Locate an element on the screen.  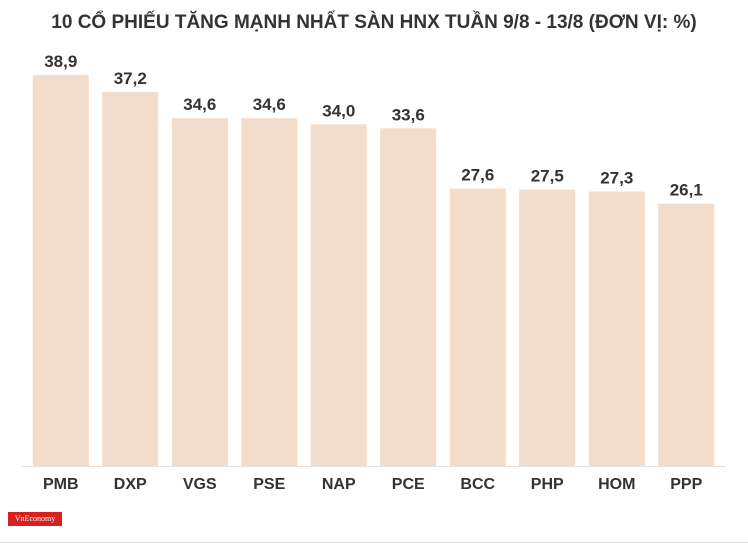
category-label-dxp: DXP is located at coordinates (130, 484).